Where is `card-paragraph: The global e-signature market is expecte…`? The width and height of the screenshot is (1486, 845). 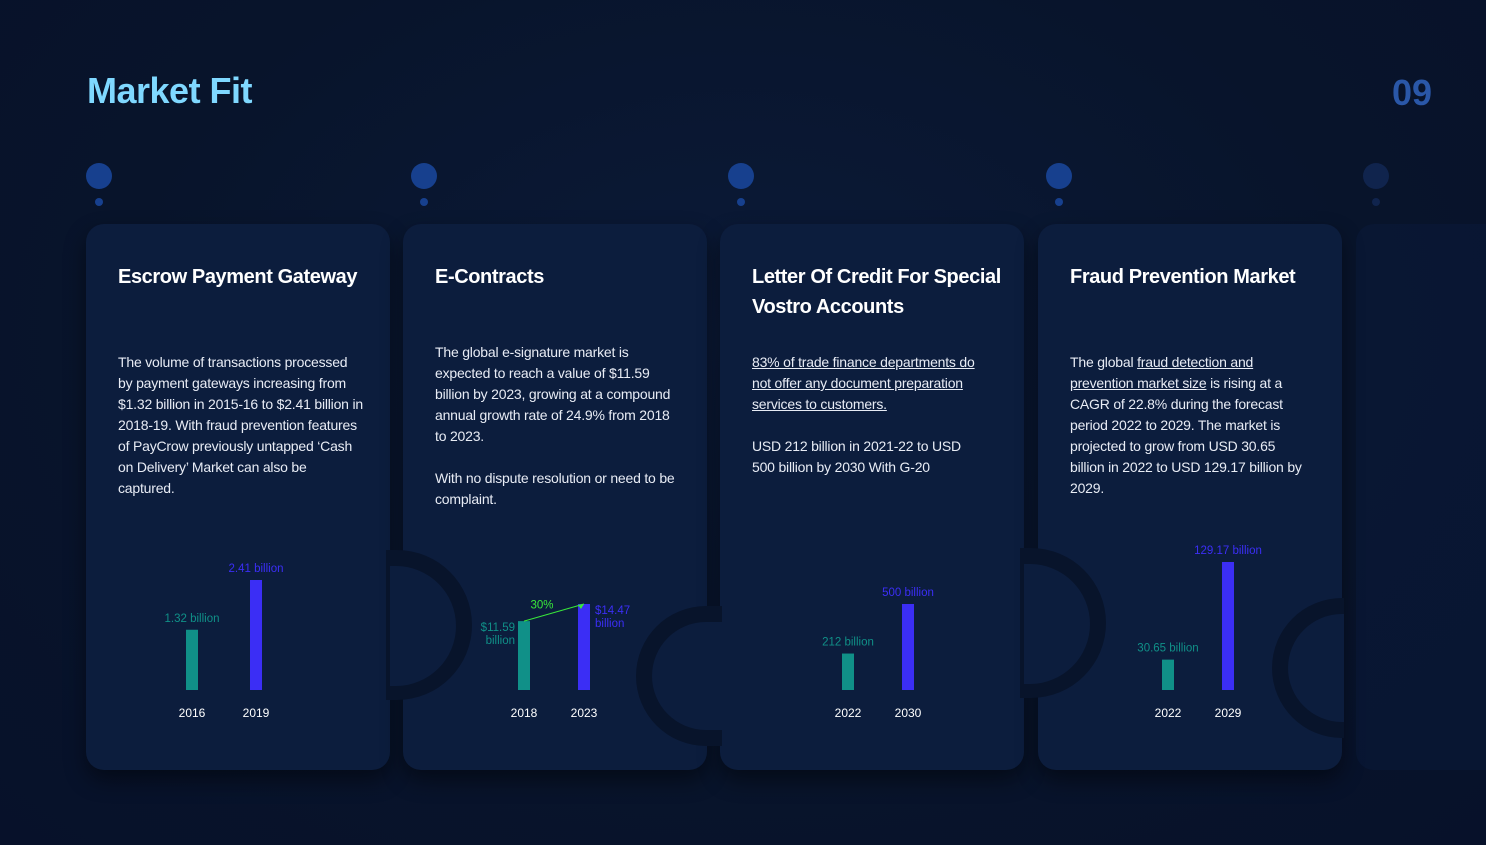
card-paragraph: The global e-signature market is expecte… is located at coordinates (553, 394).